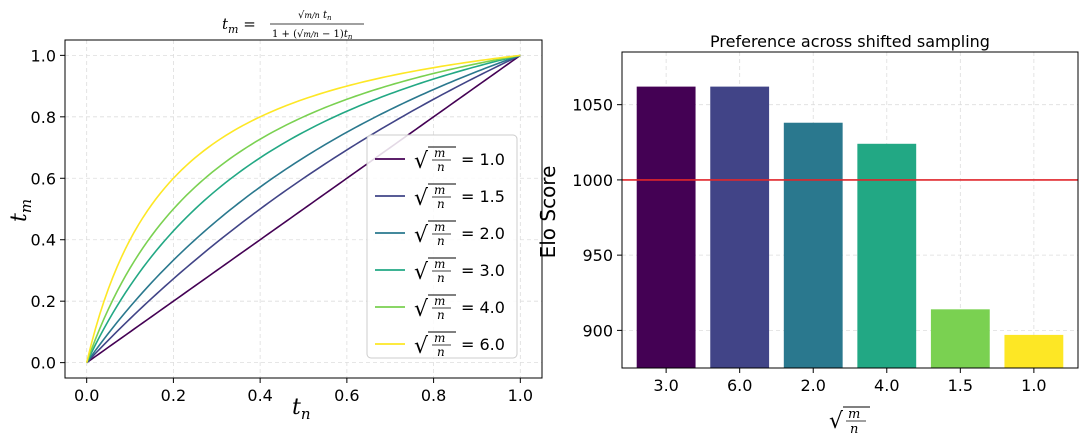 The image size is (1087, 437). What do you see at coordinates (433, 395) in the screenshot?
I see `left-x-tick-label: 0.8` at bounding box center [433, 395].